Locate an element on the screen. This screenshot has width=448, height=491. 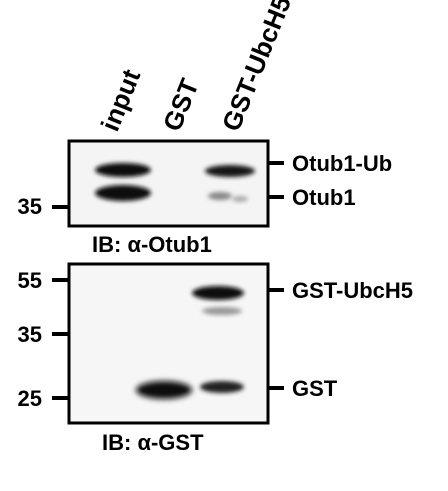
lane-headers: input GST GST-UbcH5 is located at coordinates (196, 67).